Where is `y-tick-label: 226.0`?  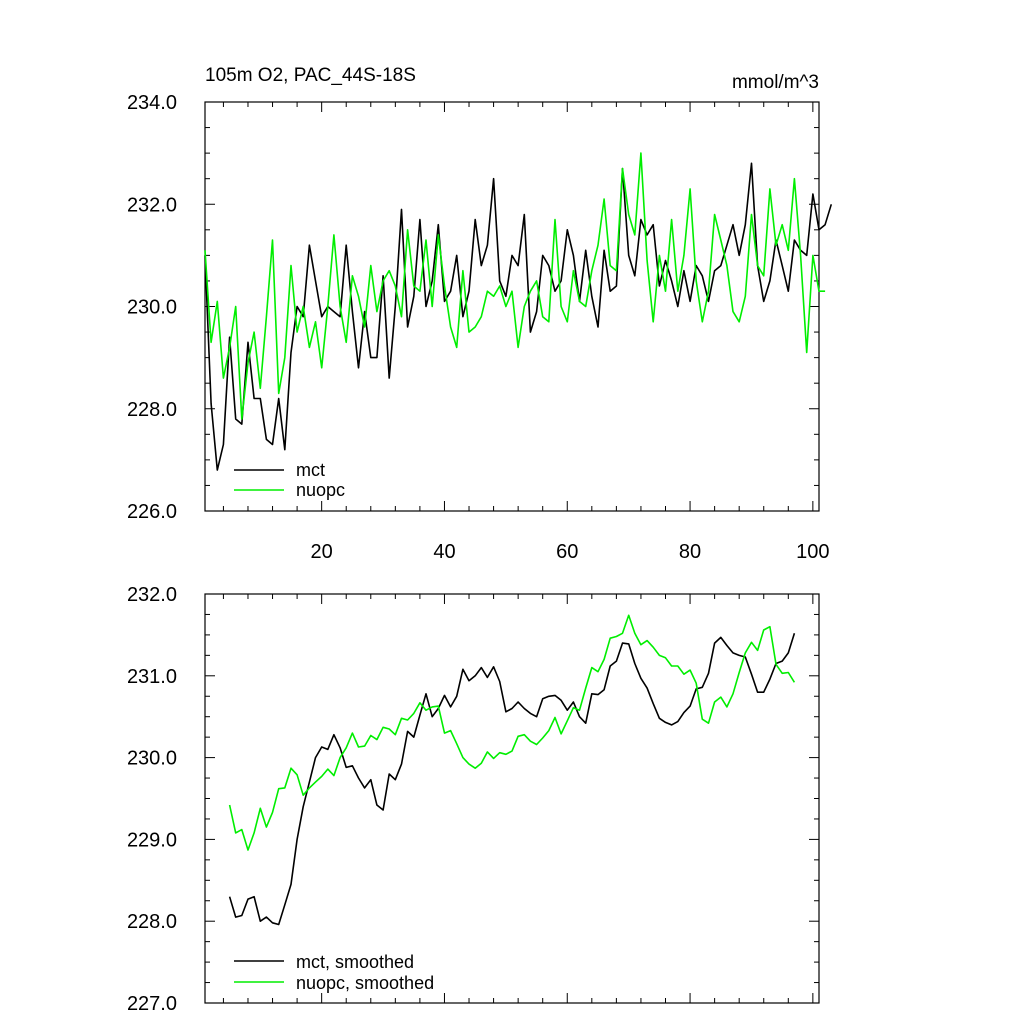 y-tick-label: 226.0 is located at coordinates (152, 512).